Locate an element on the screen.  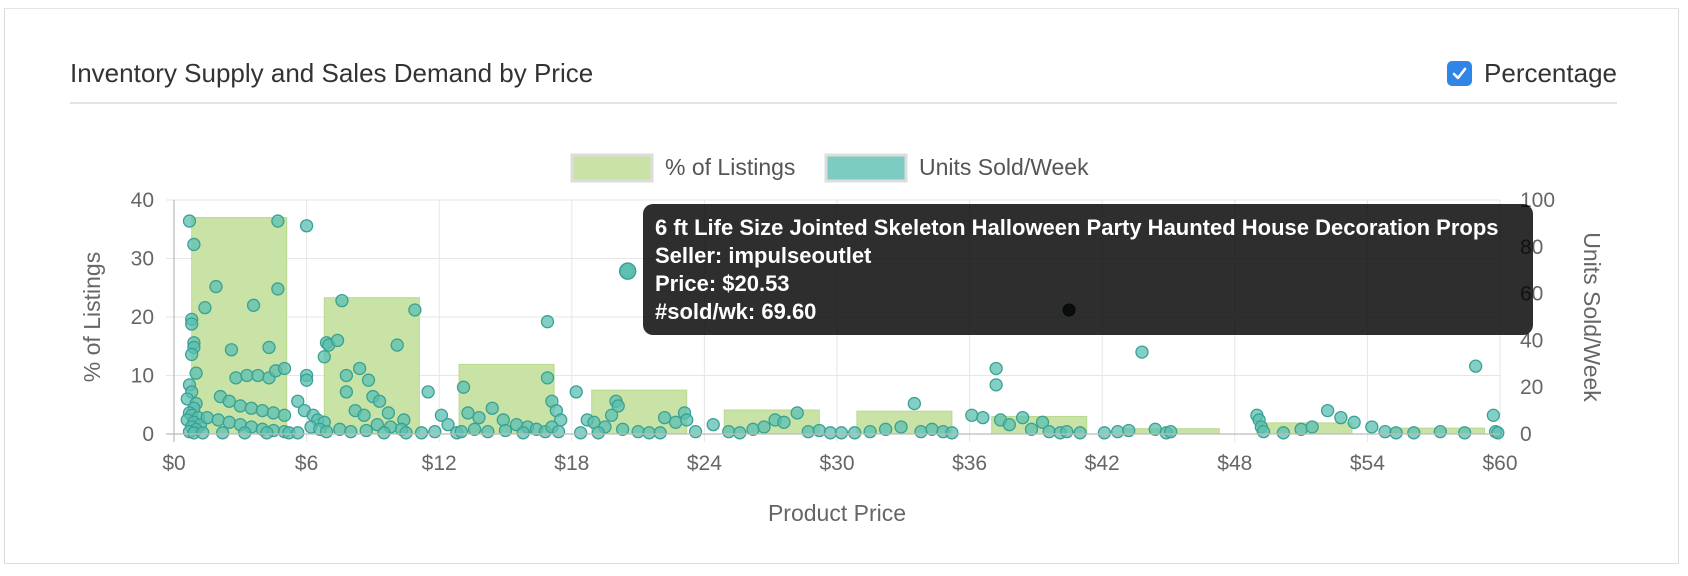
legend: % of Listings Units Sold/Week is located at coordinates (829, 168).